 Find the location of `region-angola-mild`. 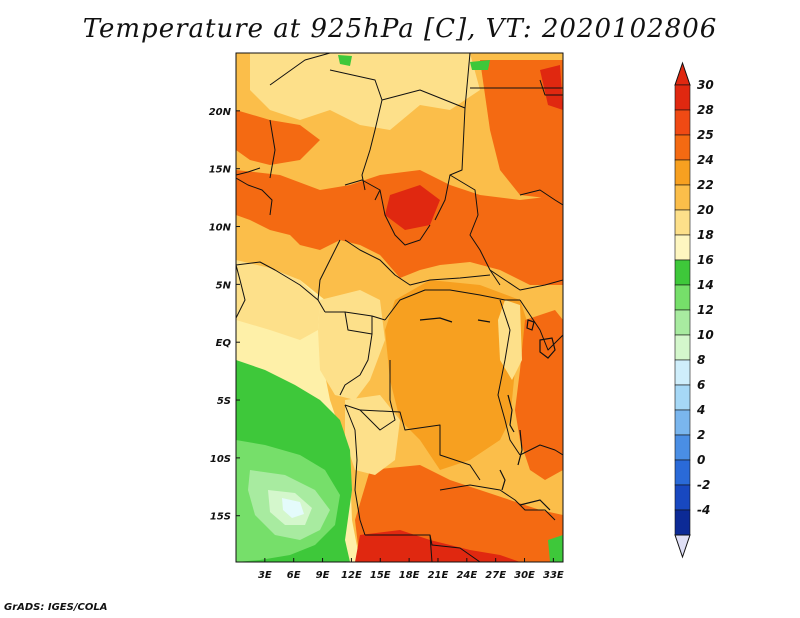

region-angola-mild is located at coordinates (372, 435).